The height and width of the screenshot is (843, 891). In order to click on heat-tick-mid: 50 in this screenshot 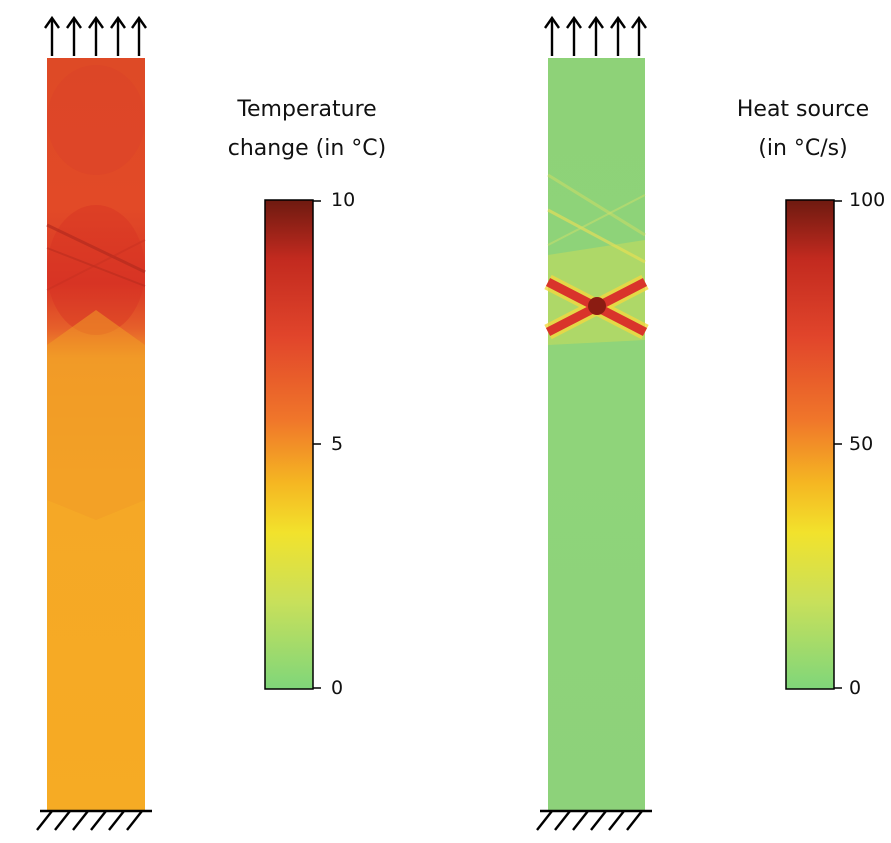, I will do `click(861, 444)`.